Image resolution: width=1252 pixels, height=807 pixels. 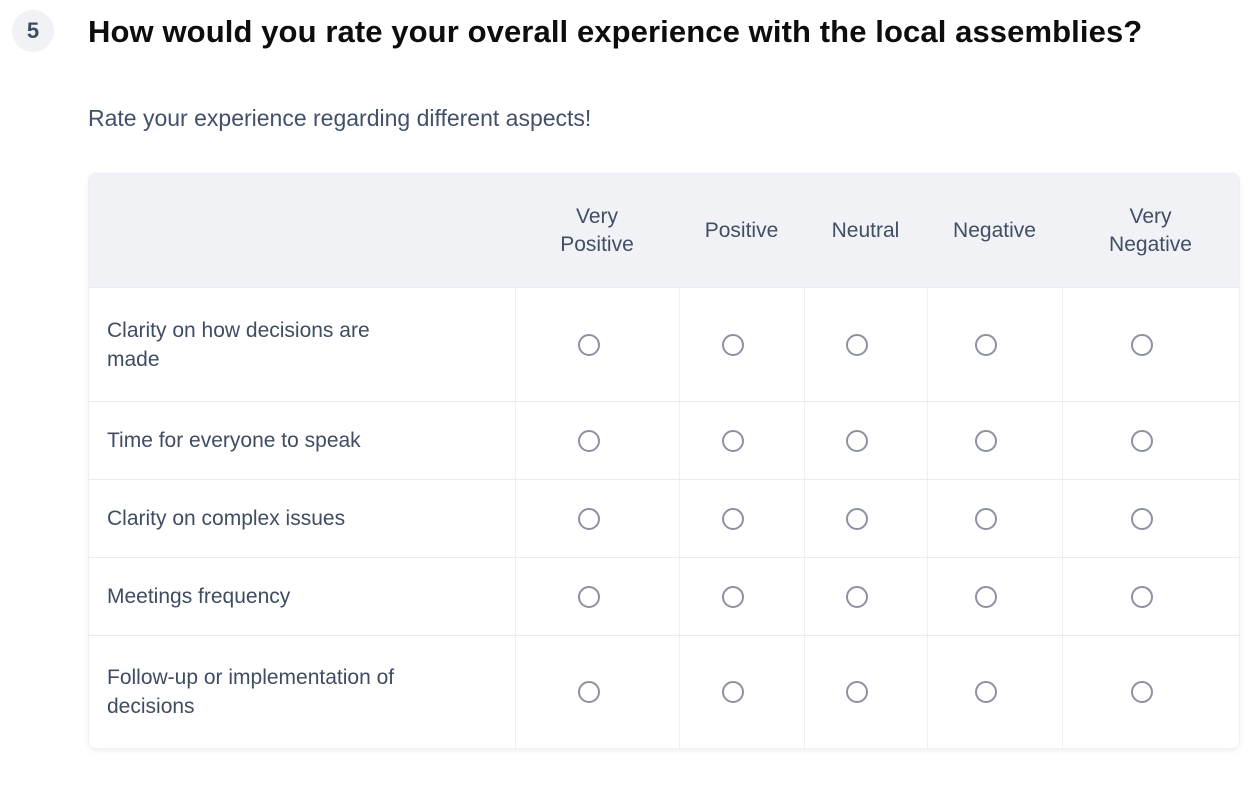 I want to click on column-header-positive: Positive, so click(x=741, y=231).